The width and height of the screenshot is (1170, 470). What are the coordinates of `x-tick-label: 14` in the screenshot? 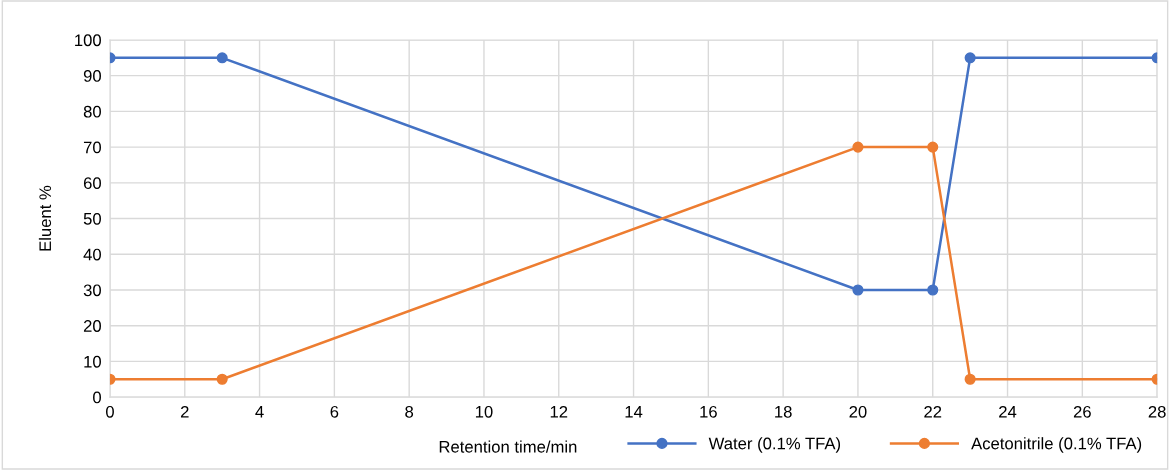 It's located at (634, 412).